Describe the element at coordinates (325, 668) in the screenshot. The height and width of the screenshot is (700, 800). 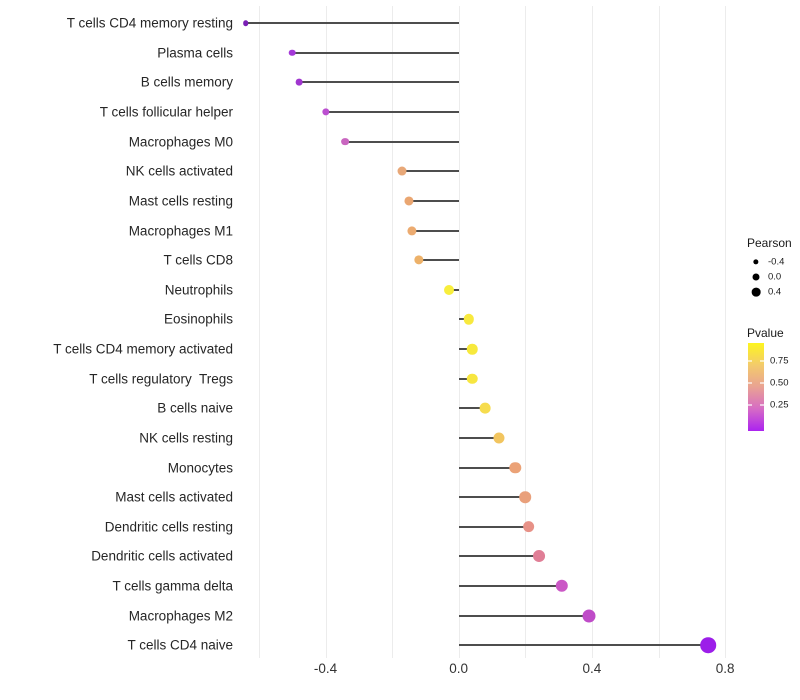
I see `x-axis-tick-label: -0.4` at that location.